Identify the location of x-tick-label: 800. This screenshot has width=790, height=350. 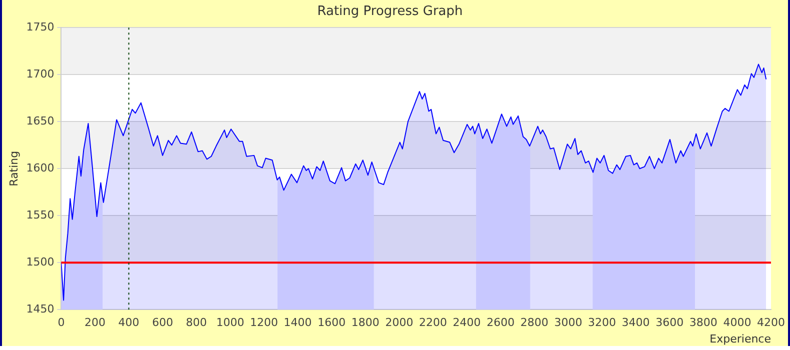
(196, 323).